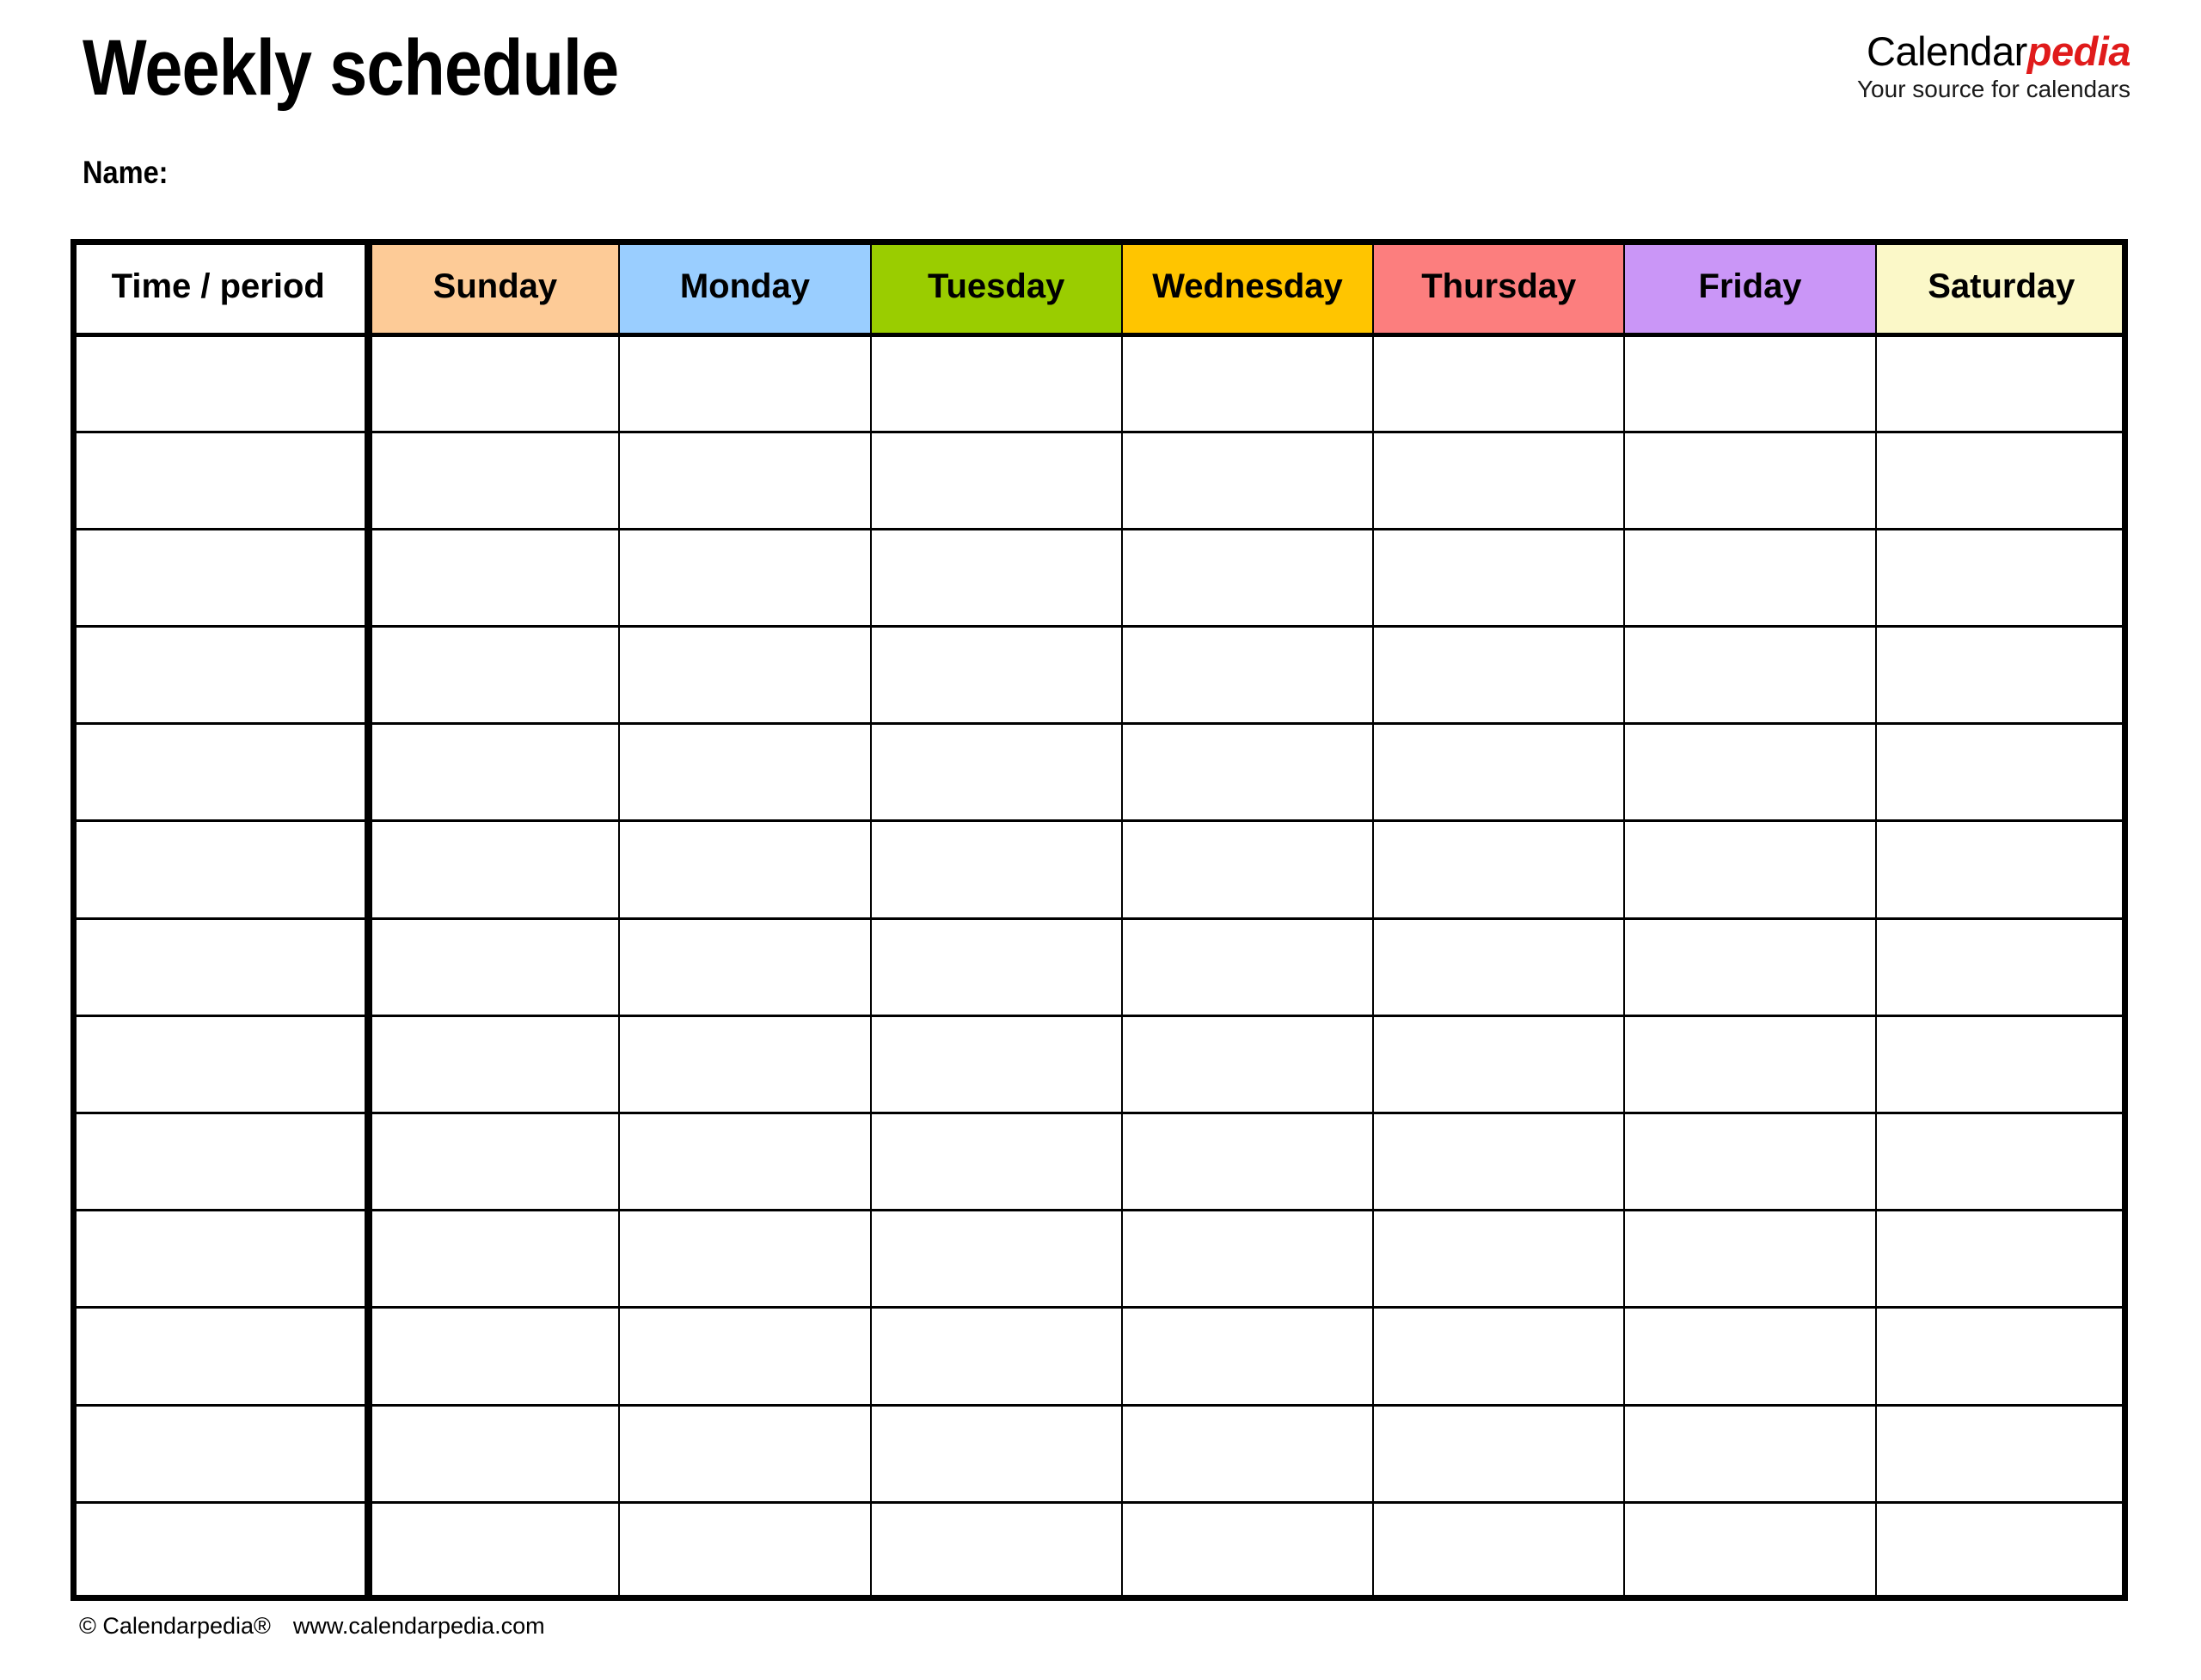 This screenshot has width=2201, height=1680. Describe the element at coordinates (745, 1161) in the screenshot. I see `cell-monday-row9` at that location.